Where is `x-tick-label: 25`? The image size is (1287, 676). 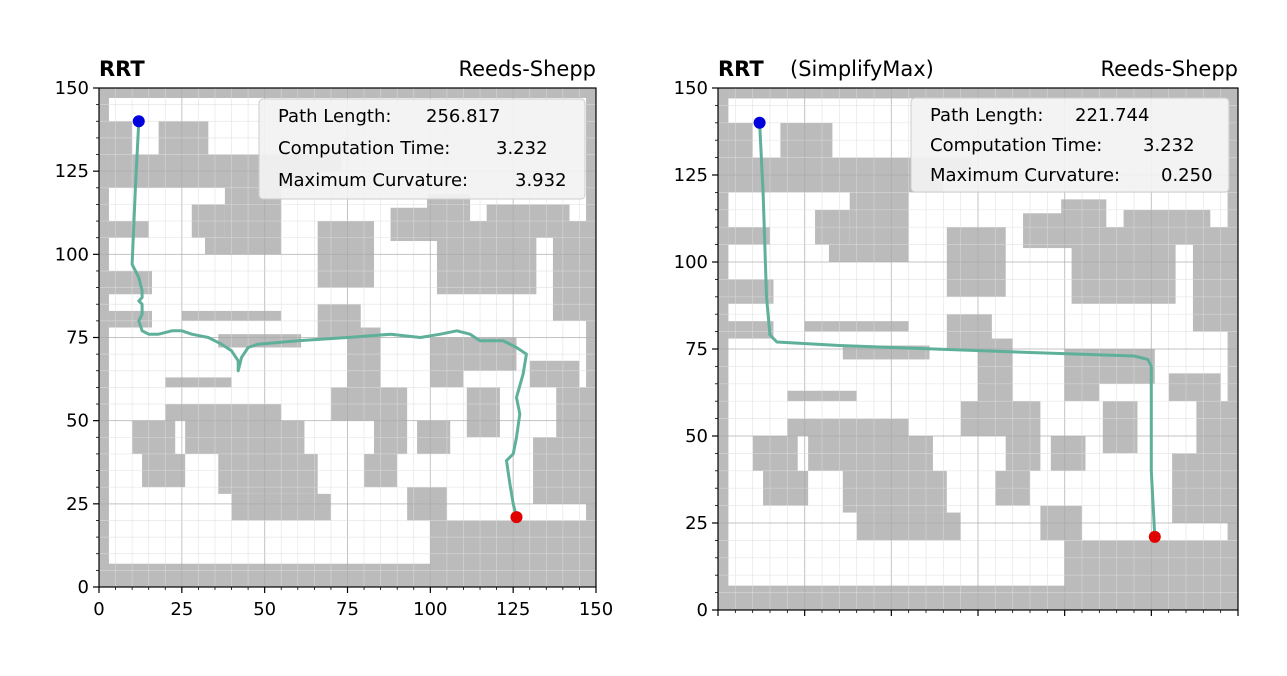
x-tick-label: 25 is located at coordinates (181, 609).